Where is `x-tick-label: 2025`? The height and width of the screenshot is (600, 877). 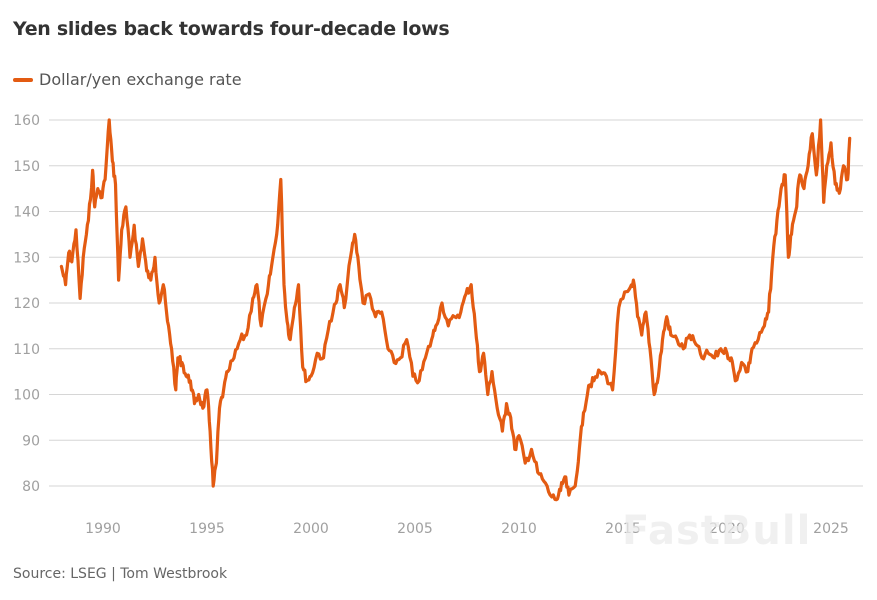
x-tick-label: 2025 is located at coordinates (831, 529).